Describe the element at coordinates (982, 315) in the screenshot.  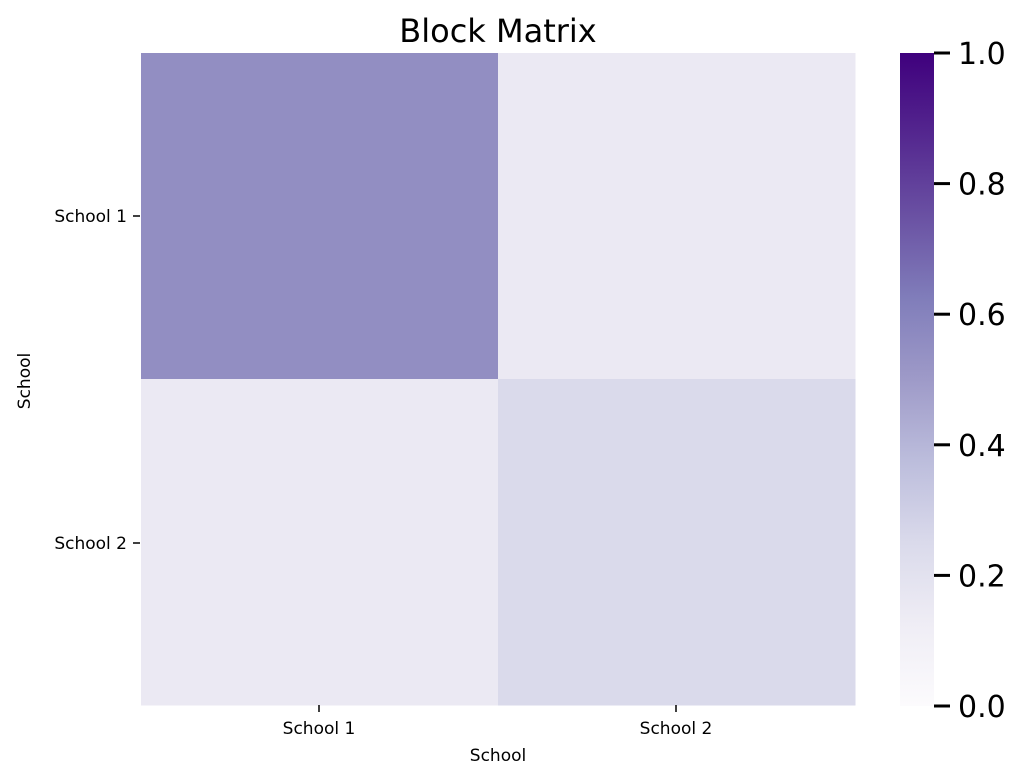
I see `colorbar-tick-label: 0.6` at that location.